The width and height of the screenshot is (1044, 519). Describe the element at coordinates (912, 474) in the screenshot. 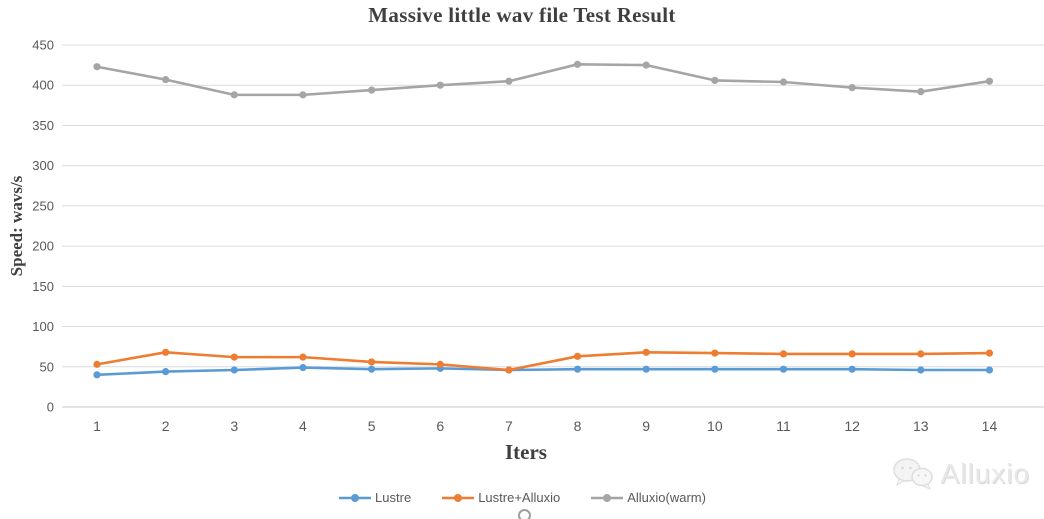

I see `wechat-icon` at that location.